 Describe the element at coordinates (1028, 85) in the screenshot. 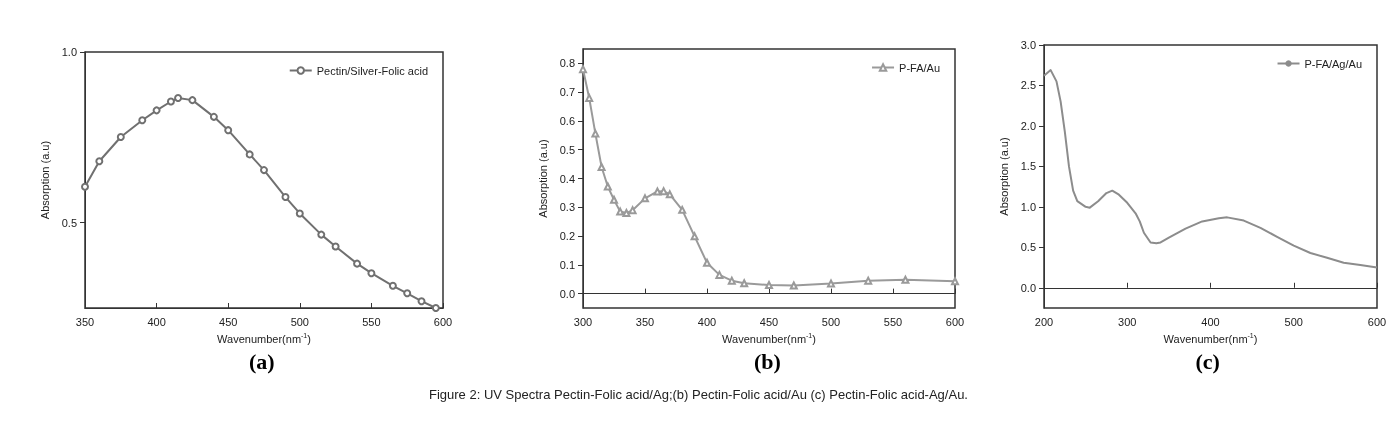

I see `y-tick-label: 2.5` at that location.